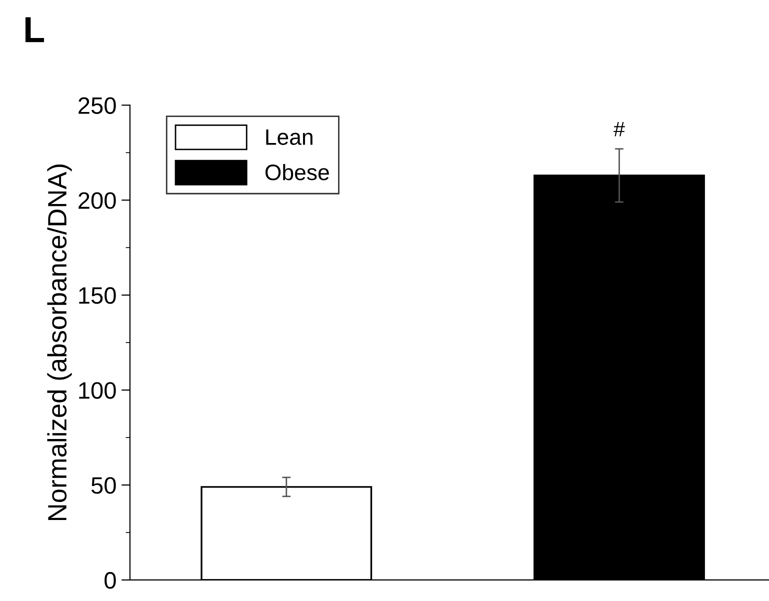 This screenshot has width=769, height=601. What do you see at coordinates (103, 485) in the screenshot?
I see `y-tick-label: 50` at bounding box center [103, 485].